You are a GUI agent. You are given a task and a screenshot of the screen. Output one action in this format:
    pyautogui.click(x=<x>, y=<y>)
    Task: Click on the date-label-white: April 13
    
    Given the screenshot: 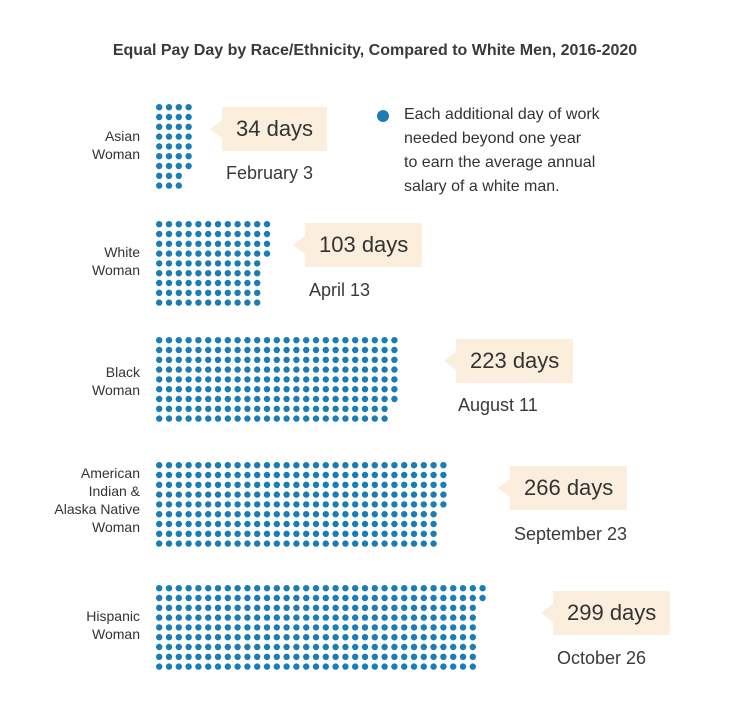 What is the action you would take?
    pyautogui.click(x=340, y=290)
    